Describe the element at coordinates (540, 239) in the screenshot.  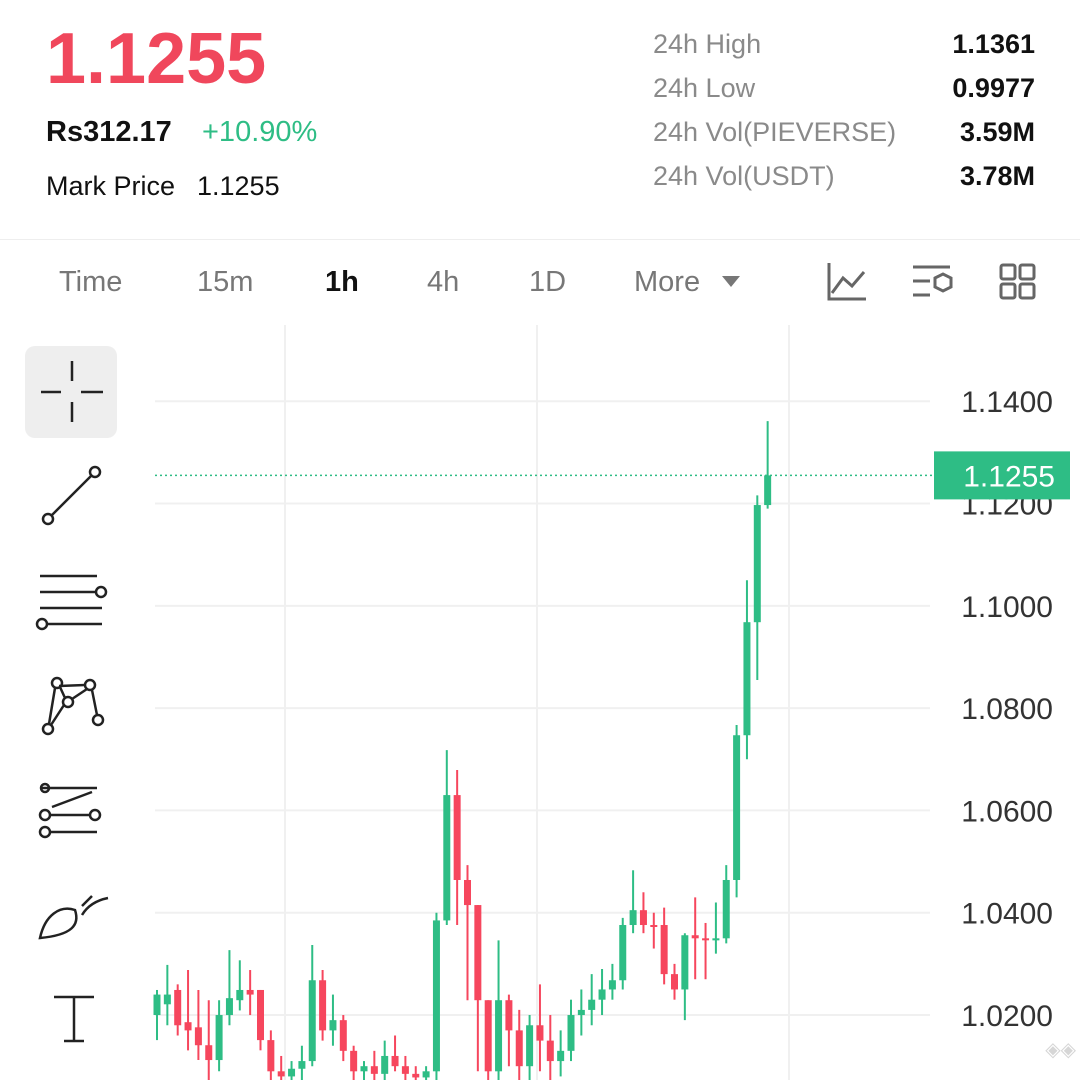
I see `separator` at that location.